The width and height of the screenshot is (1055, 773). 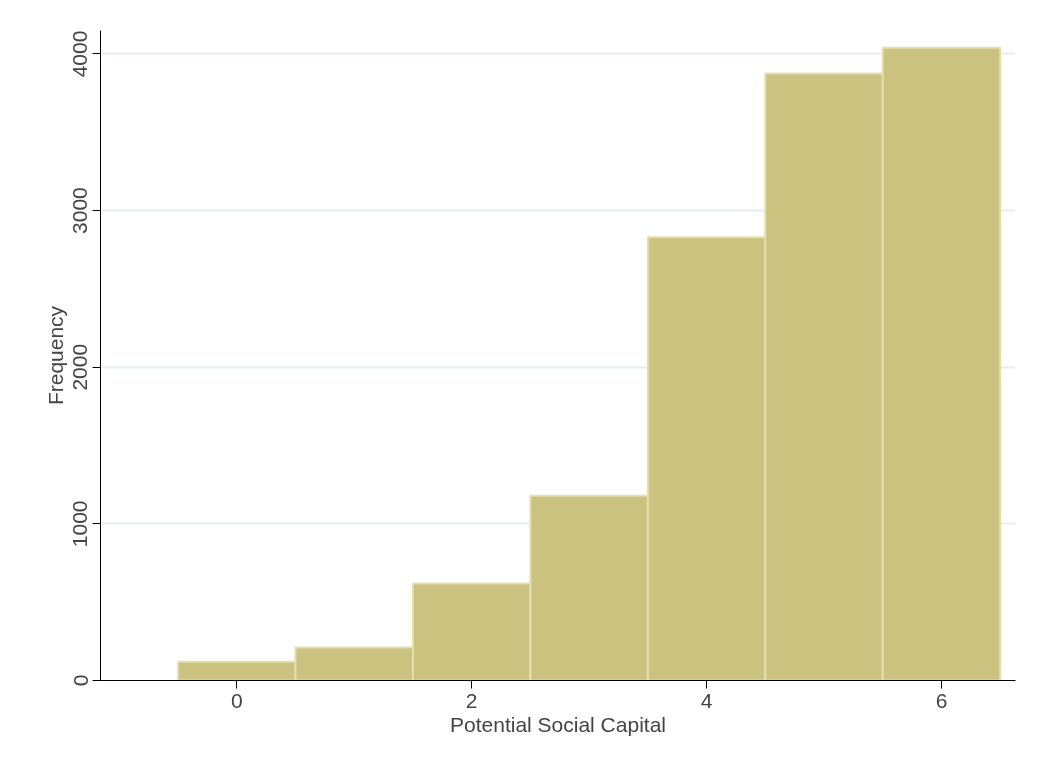 What do you see at coordinates (558, 724) in the screenshot?
I see `x-axis-title: Potential Social Capital` at bounding box center [558, 724].